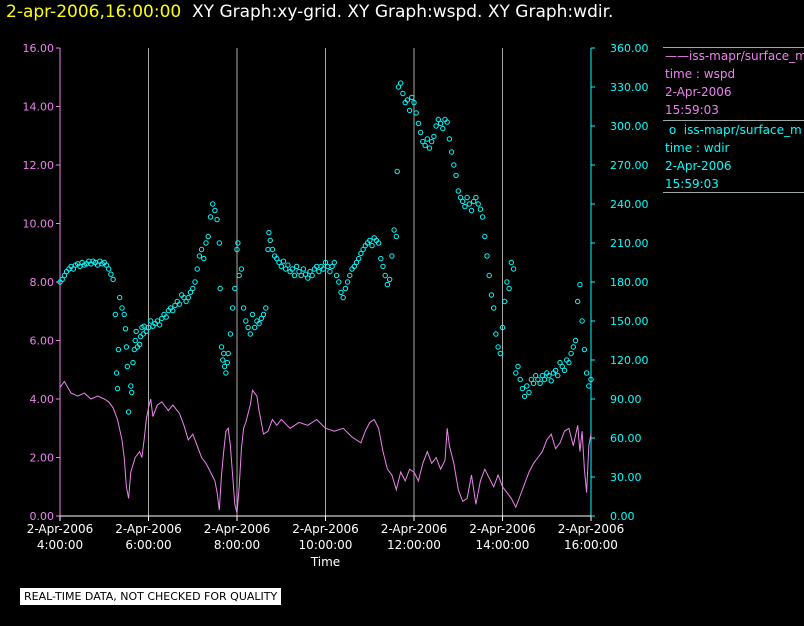 The image size is (804, 626). What do you see at coordinates (700, 74) in the screenshot?
I see `legend-field: time : wspd` at bounding box center [700, 74].